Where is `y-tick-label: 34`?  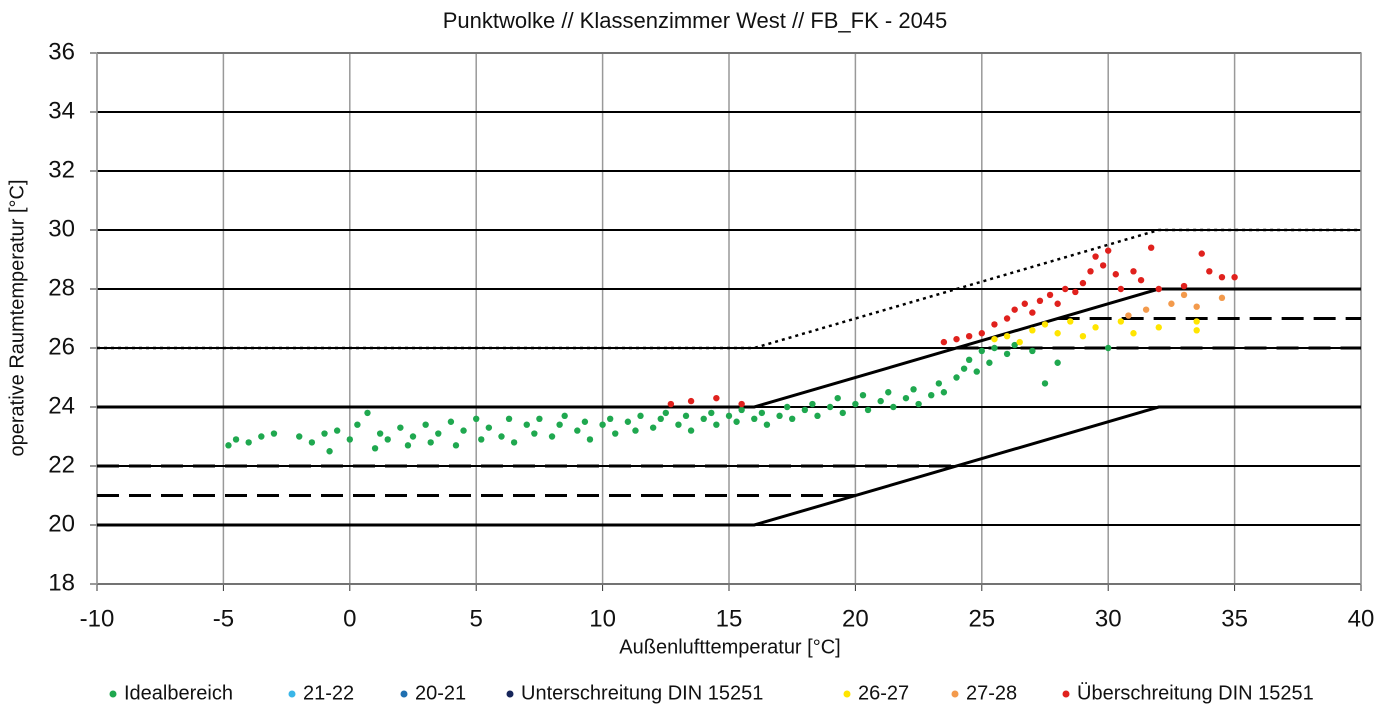 y-tick-label: 34 is located at coordinates (61, 110).